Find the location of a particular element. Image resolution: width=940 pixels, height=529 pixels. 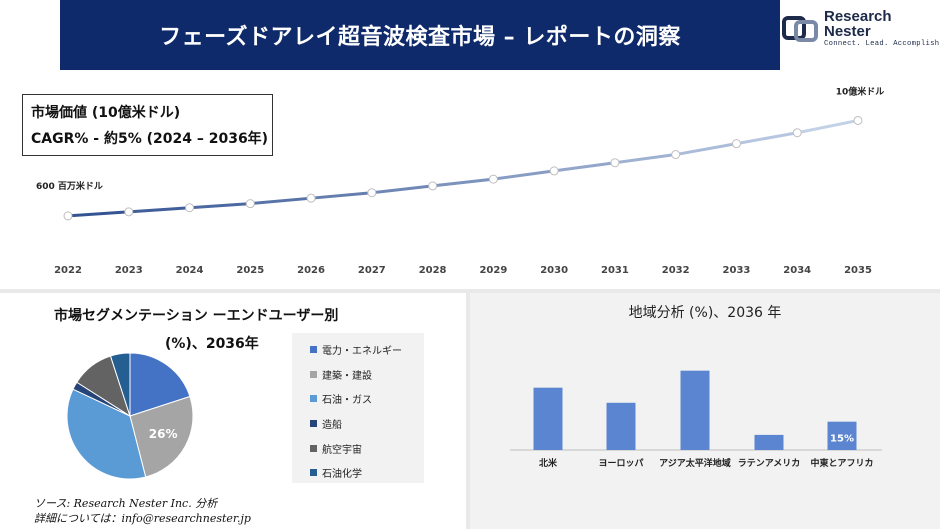

logo-mark-icon is located at coordinates (801, 29).